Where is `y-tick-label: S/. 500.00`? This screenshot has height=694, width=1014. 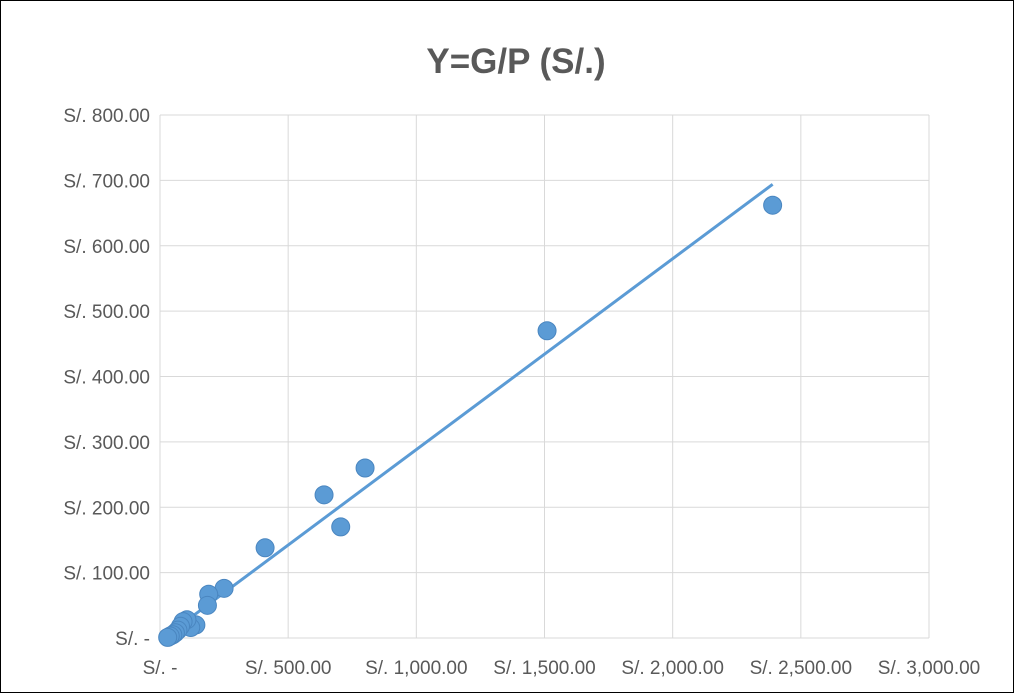 y-tick-label: S/. 500.00 is located at coordinates (106, 312).